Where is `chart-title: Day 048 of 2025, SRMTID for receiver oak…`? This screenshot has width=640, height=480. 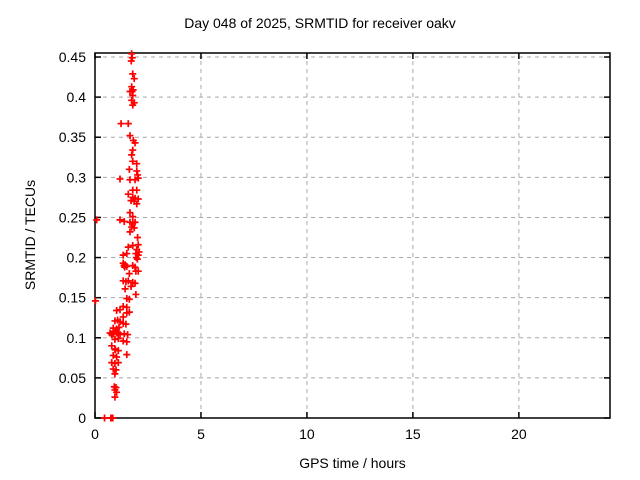 chart-title: Day 048 of 2025, SRMTID for receiver oak… is located at coordinates (320, 23).